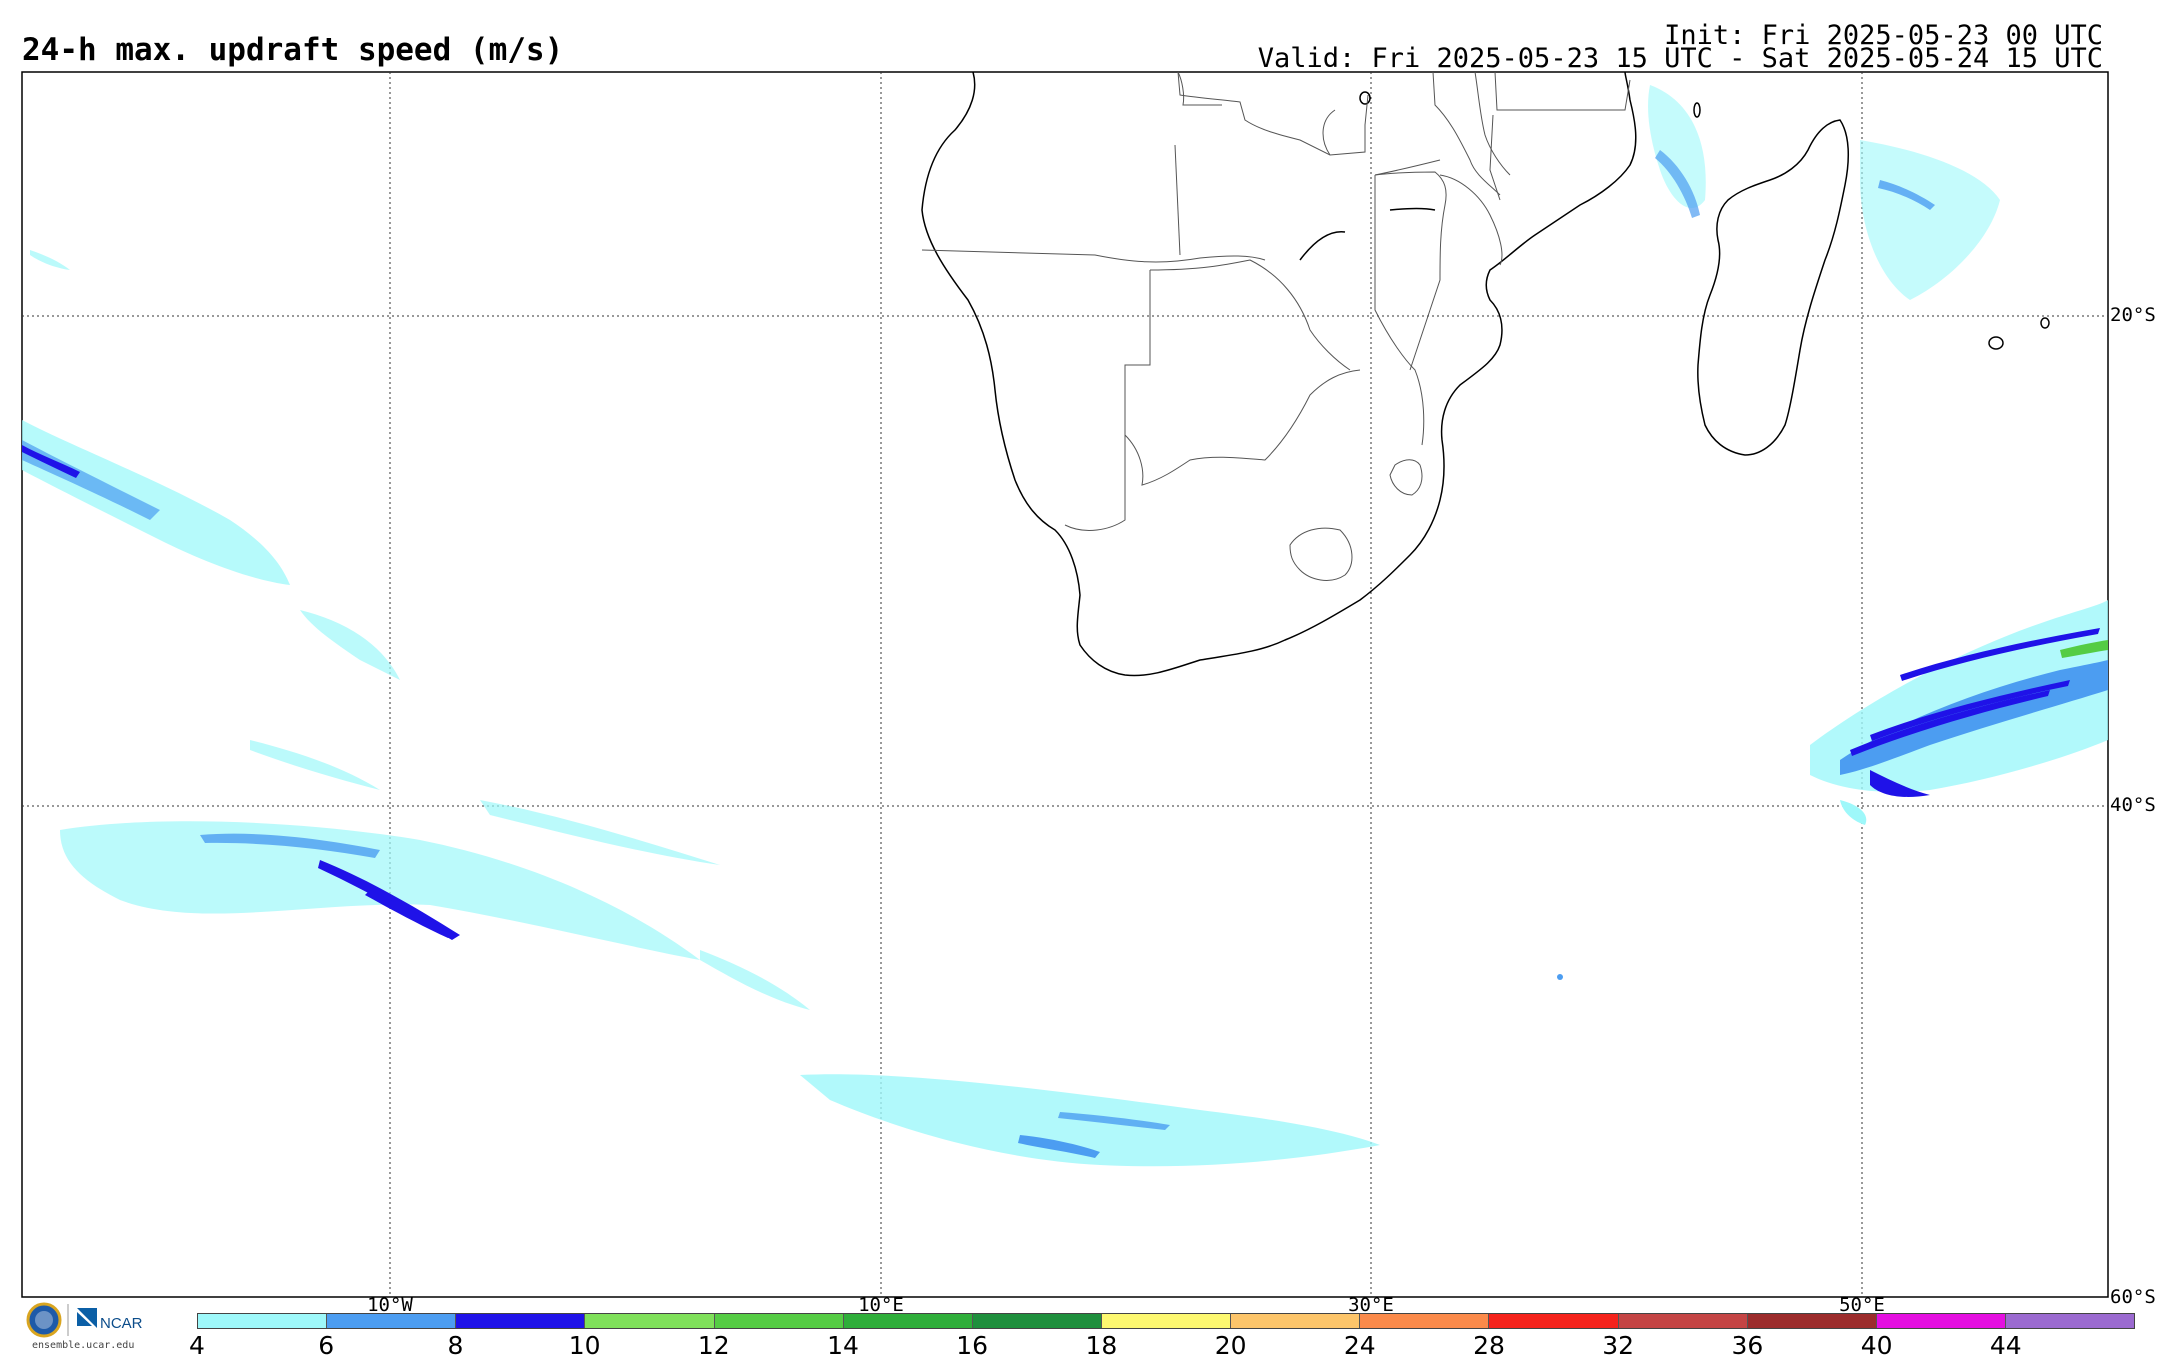  Describe the element at coordinates (326, 1345) in the screenshot. I see `colorbar-tick-label: 6` at that location.